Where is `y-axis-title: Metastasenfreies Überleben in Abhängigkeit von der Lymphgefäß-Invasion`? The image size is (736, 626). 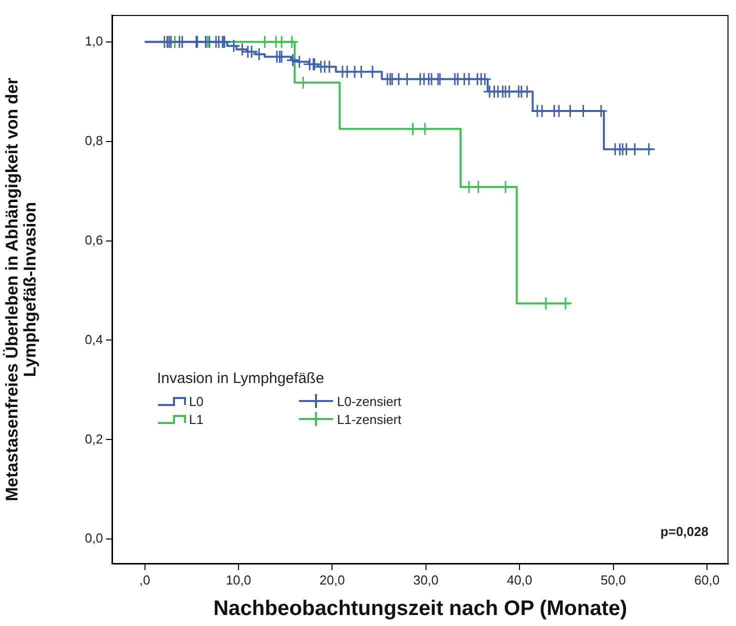 y-axis-title: Metastasenfreies Überleben in Abhängigkeit von der Lymphgefäß-Invasion is located at coordinates (21, 289).